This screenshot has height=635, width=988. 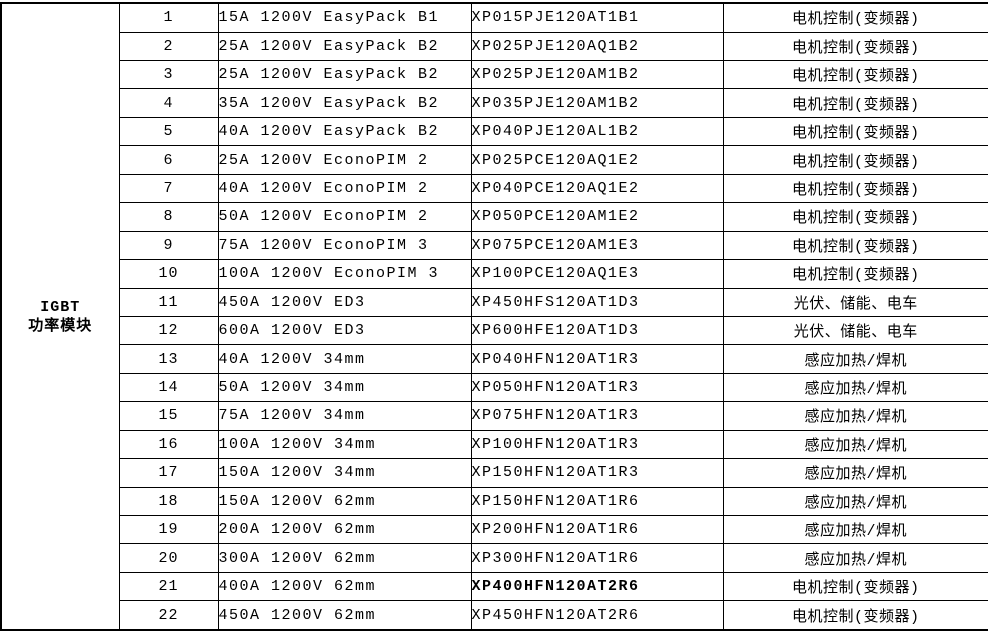 I want to click on table-row: 15 75A 1200V 34mm XP075HFN120AT1R3 感应加热/焊机, so click(x=494, y=416).